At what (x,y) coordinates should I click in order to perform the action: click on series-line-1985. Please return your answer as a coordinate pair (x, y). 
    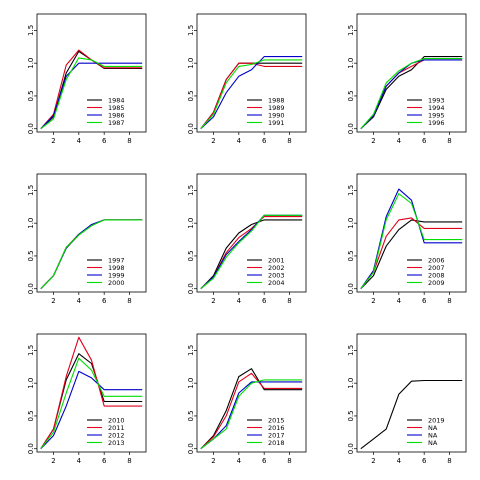
    Looking at the image, I should click on (91, 89).